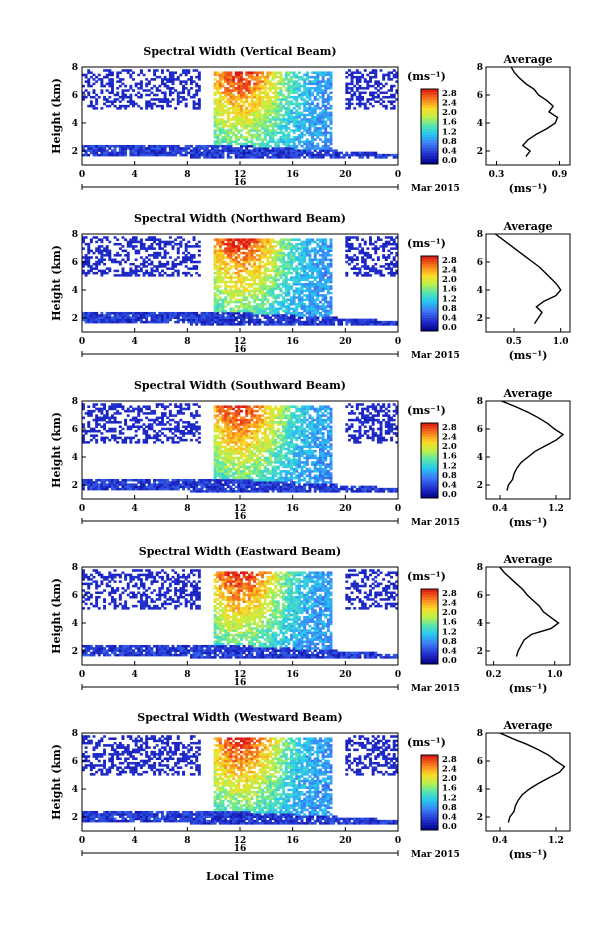 The width and height of the screenshot is (616, 929). Describe the element at coordinates (500, 841) in the screenshot. I see `avg-x-tick-label: 0.4` at that location.